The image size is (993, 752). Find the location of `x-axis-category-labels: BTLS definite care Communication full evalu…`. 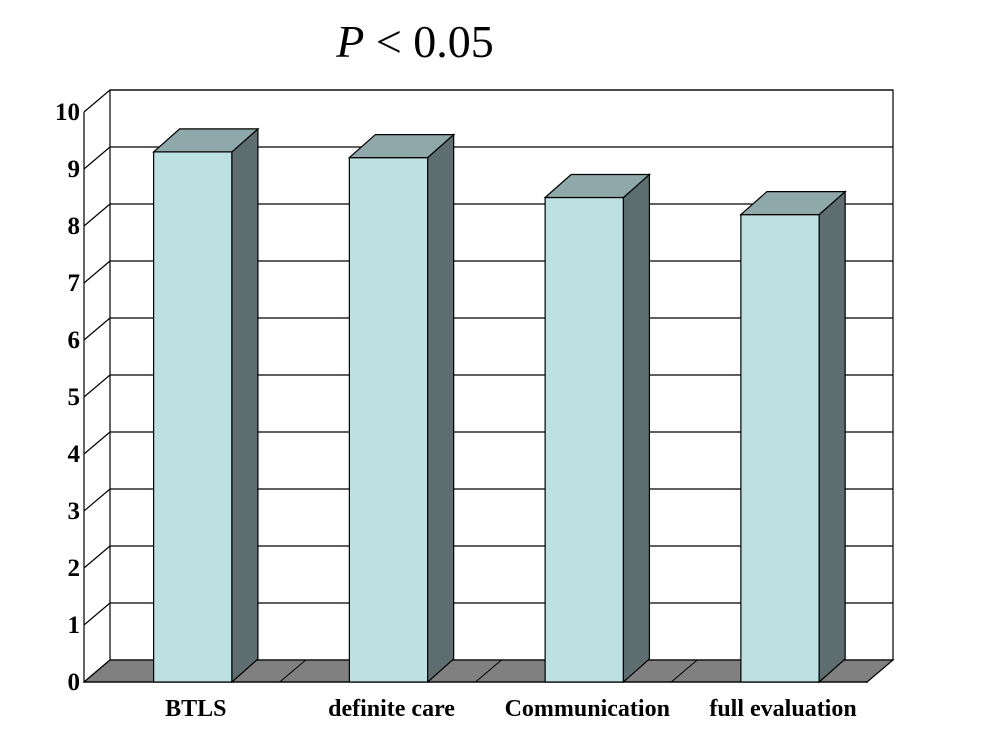

x-axis-category-labels: BTLS definite care Communication full evalu… is located at coordinates (511, 709).